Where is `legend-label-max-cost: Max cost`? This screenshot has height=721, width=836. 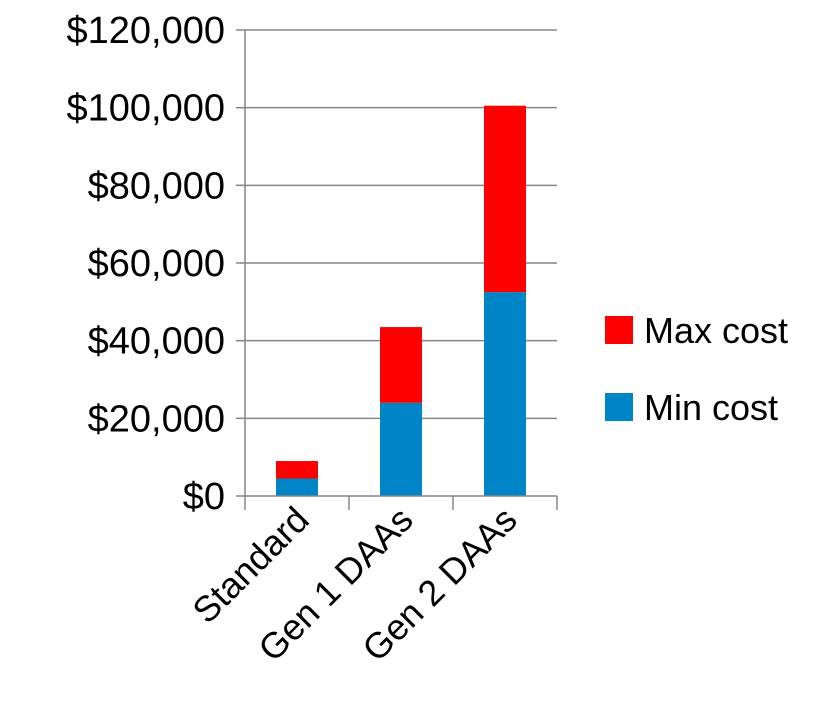
legend-label-max-cost: Max cost is located at coordinates (716, 330).